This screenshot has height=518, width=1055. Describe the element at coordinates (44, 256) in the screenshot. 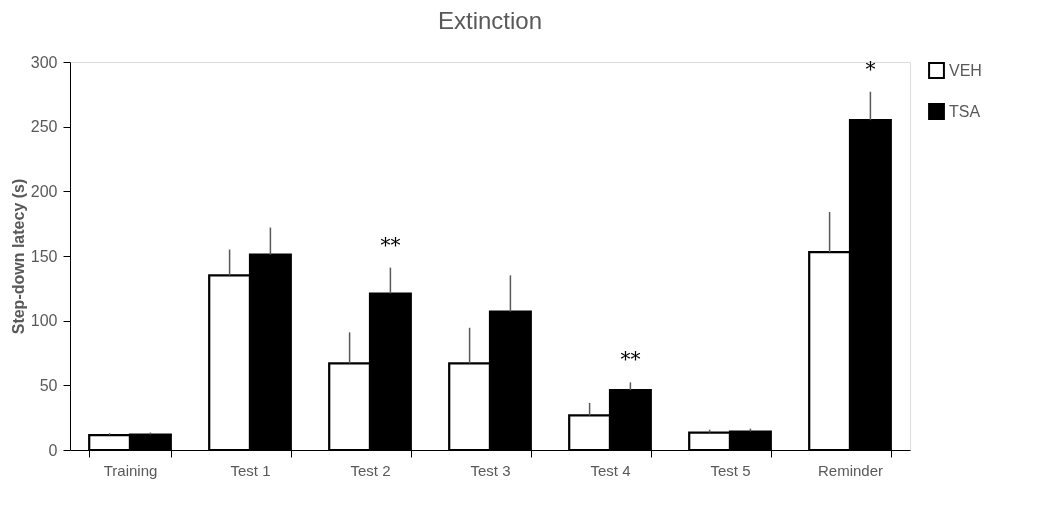

I see `y-tick-label: 150` at that location.